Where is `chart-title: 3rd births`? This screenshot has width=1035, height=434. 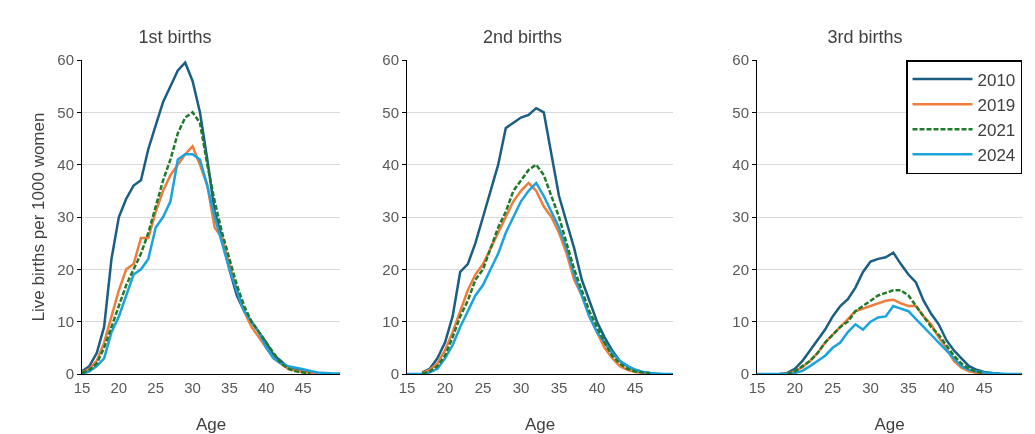
chart-title: 3rd births is located at coordinates (865, 36).